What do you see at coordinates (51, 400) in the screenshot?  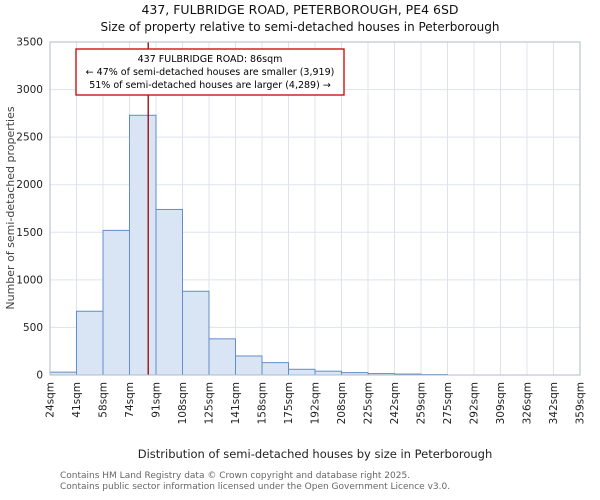 I see `x-tick-label: 24sqm` at bounding box center [51, 400].